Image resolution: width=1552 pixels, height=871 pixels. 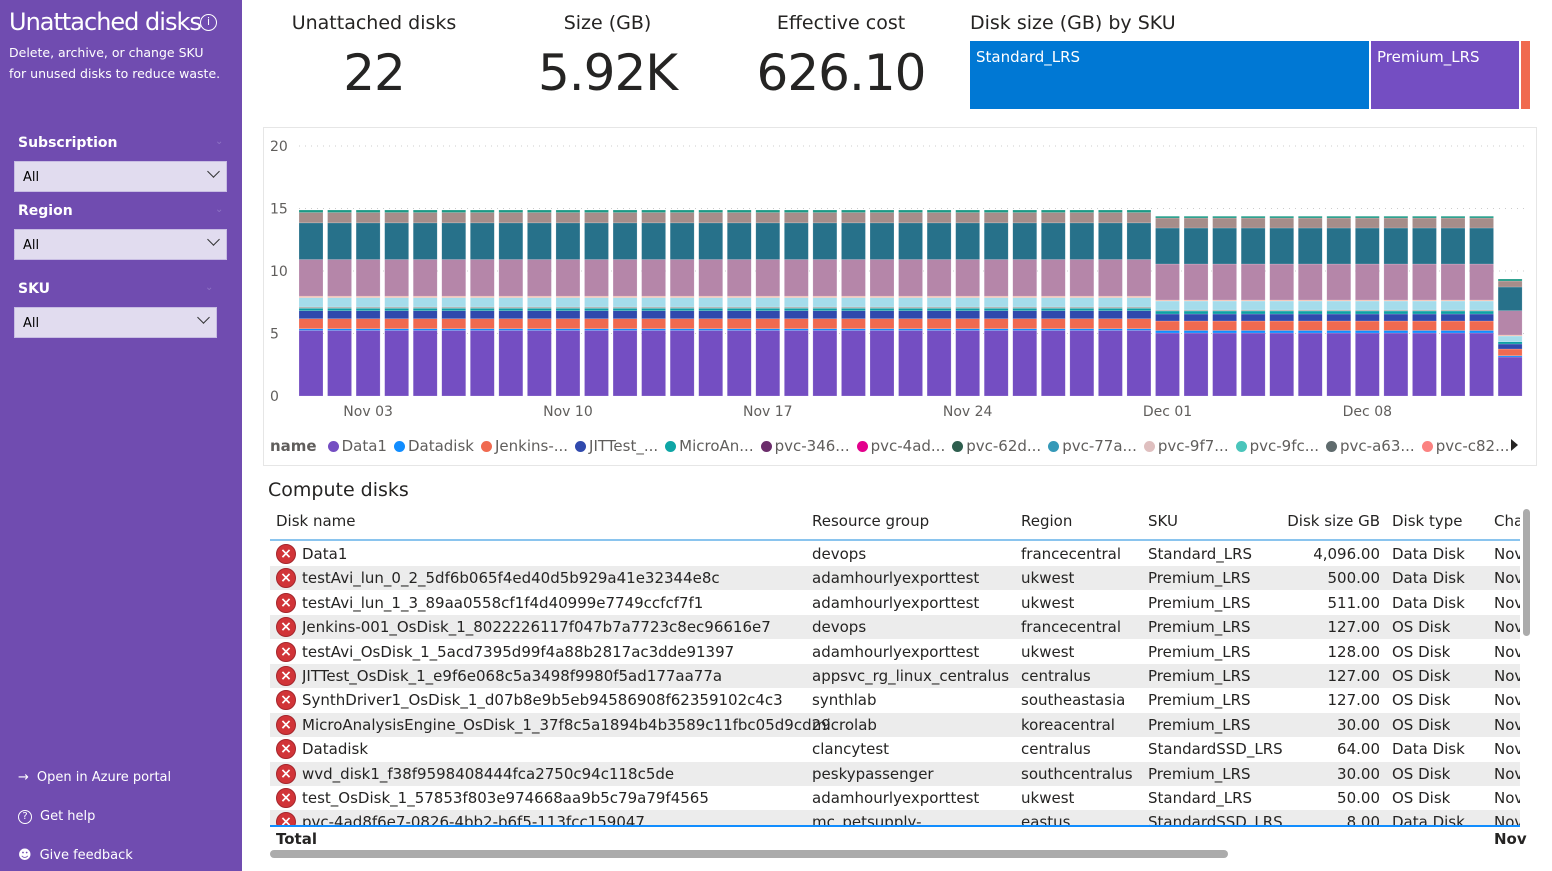 I want to click on treemap-tile-standard-lrs: Standard_LRS, so click(x=1169, y=75).